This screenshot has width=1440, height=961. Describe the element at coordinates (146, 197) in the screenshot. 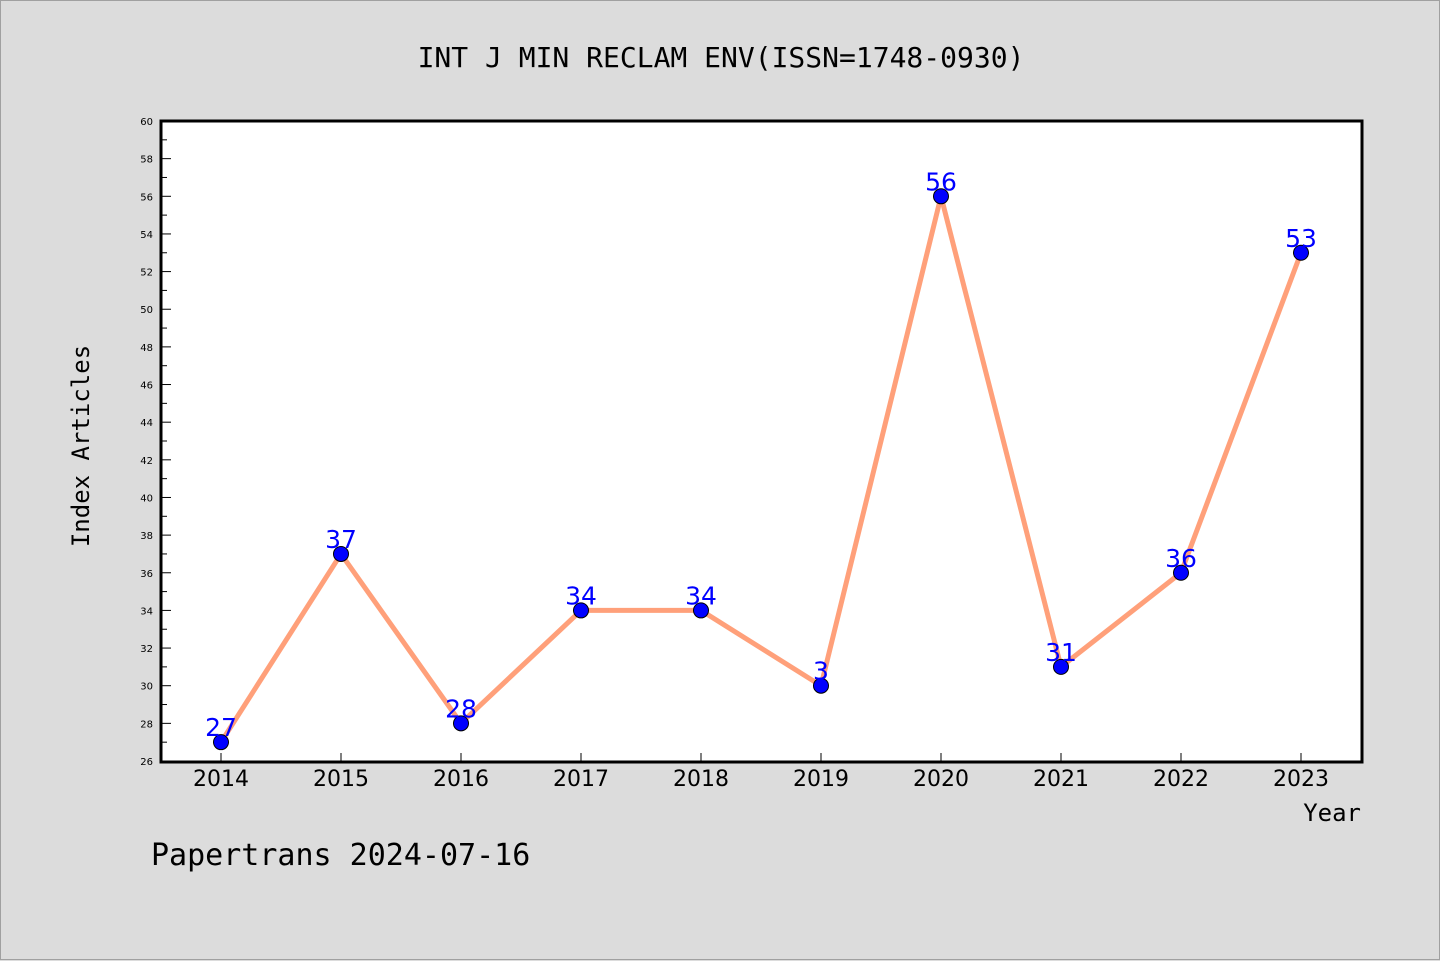

I see `y-tick-label: 56` at that location.